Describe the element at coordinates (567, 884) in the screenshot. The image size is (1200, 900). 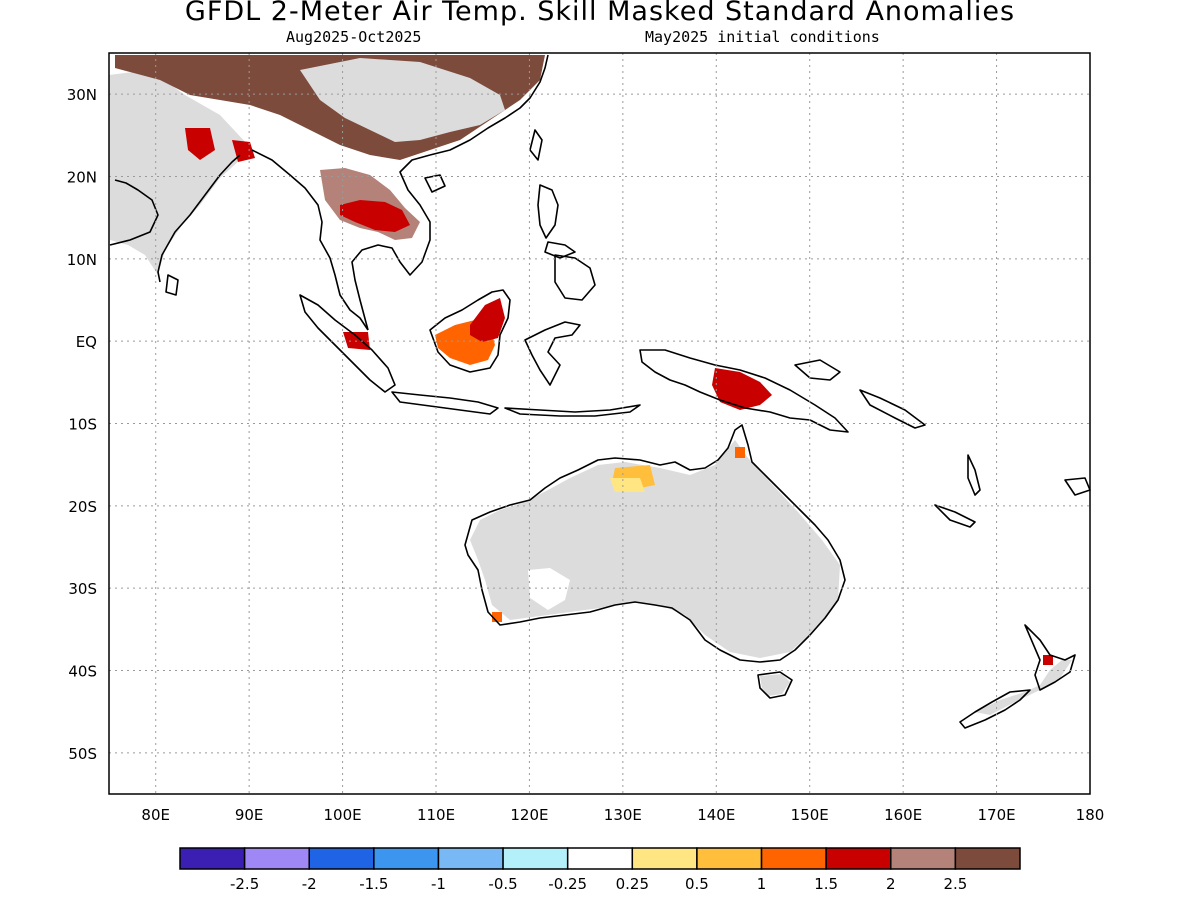
I see `colorbar-label: -0.25` at that location.